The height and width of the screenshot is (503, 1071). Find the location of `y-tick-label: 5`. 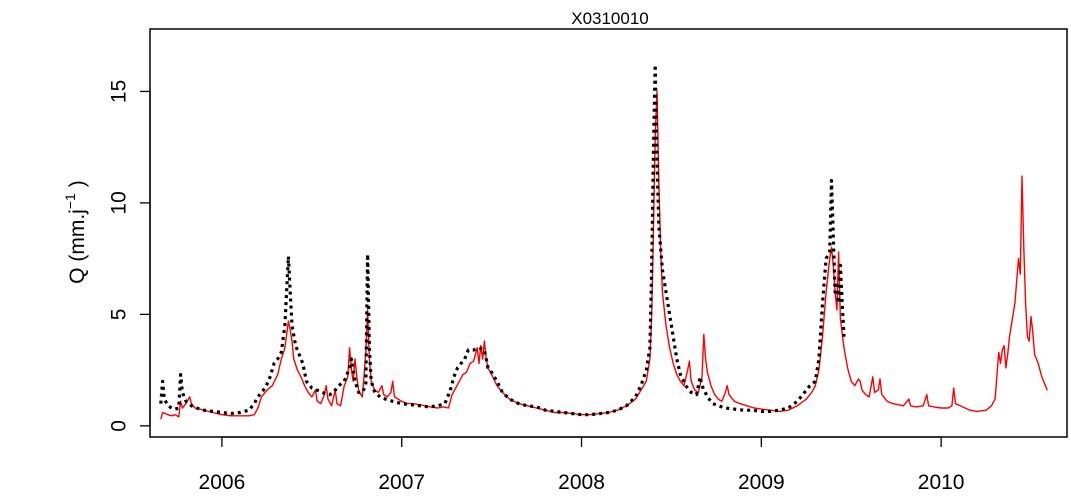

y-tick-label: 5 is located at coordinates (119, 315).